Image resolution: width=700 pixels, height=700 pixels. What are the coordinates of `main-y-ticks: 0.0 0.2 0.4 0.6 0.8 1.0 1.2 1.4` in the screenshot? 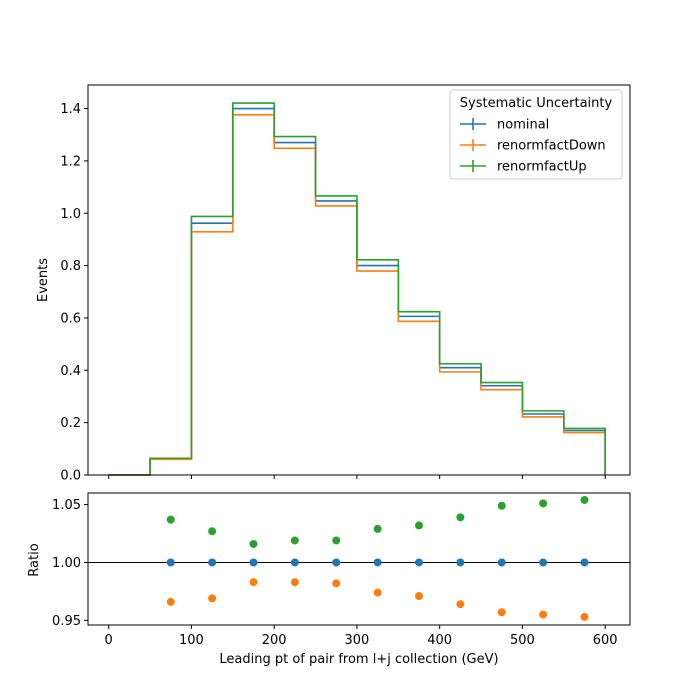 It's located at (74, 293).